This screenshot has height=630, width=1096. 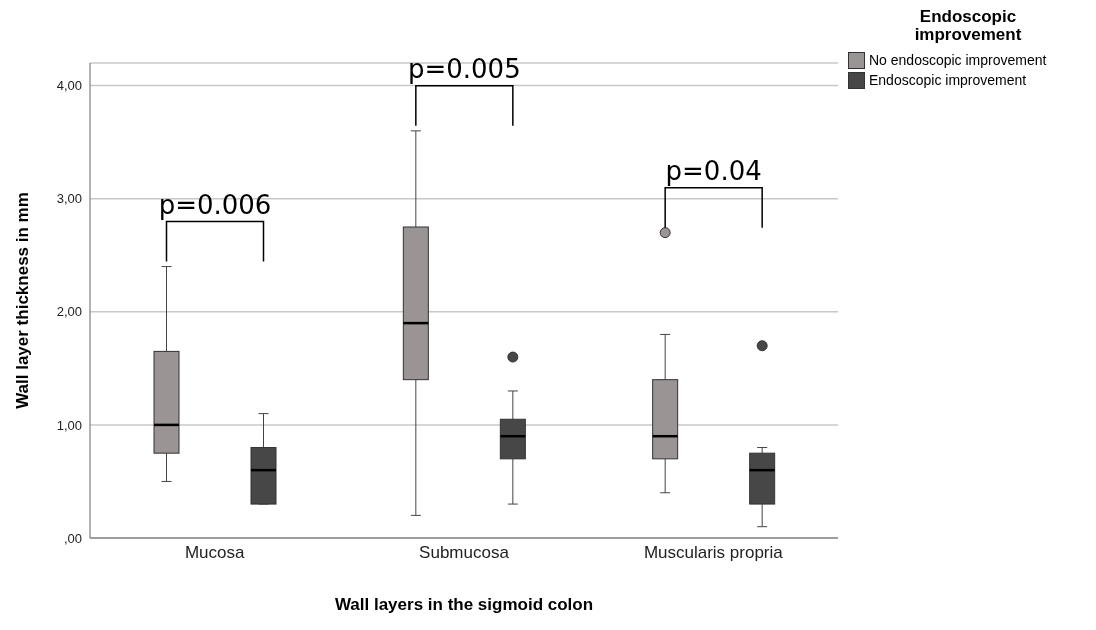 I want to click on x-tick-label: Mucosa, so click(x=214, y=553).